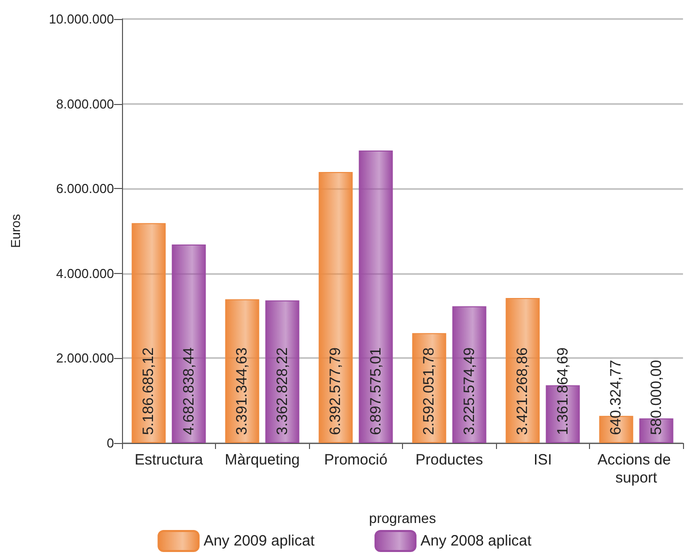 The width and height of the screenshot is (689, 559). What do you see at coordinates (469, 391) in the screenshot?
I see `data-label: 3.225.574,49` at bounding box center [469, 391].